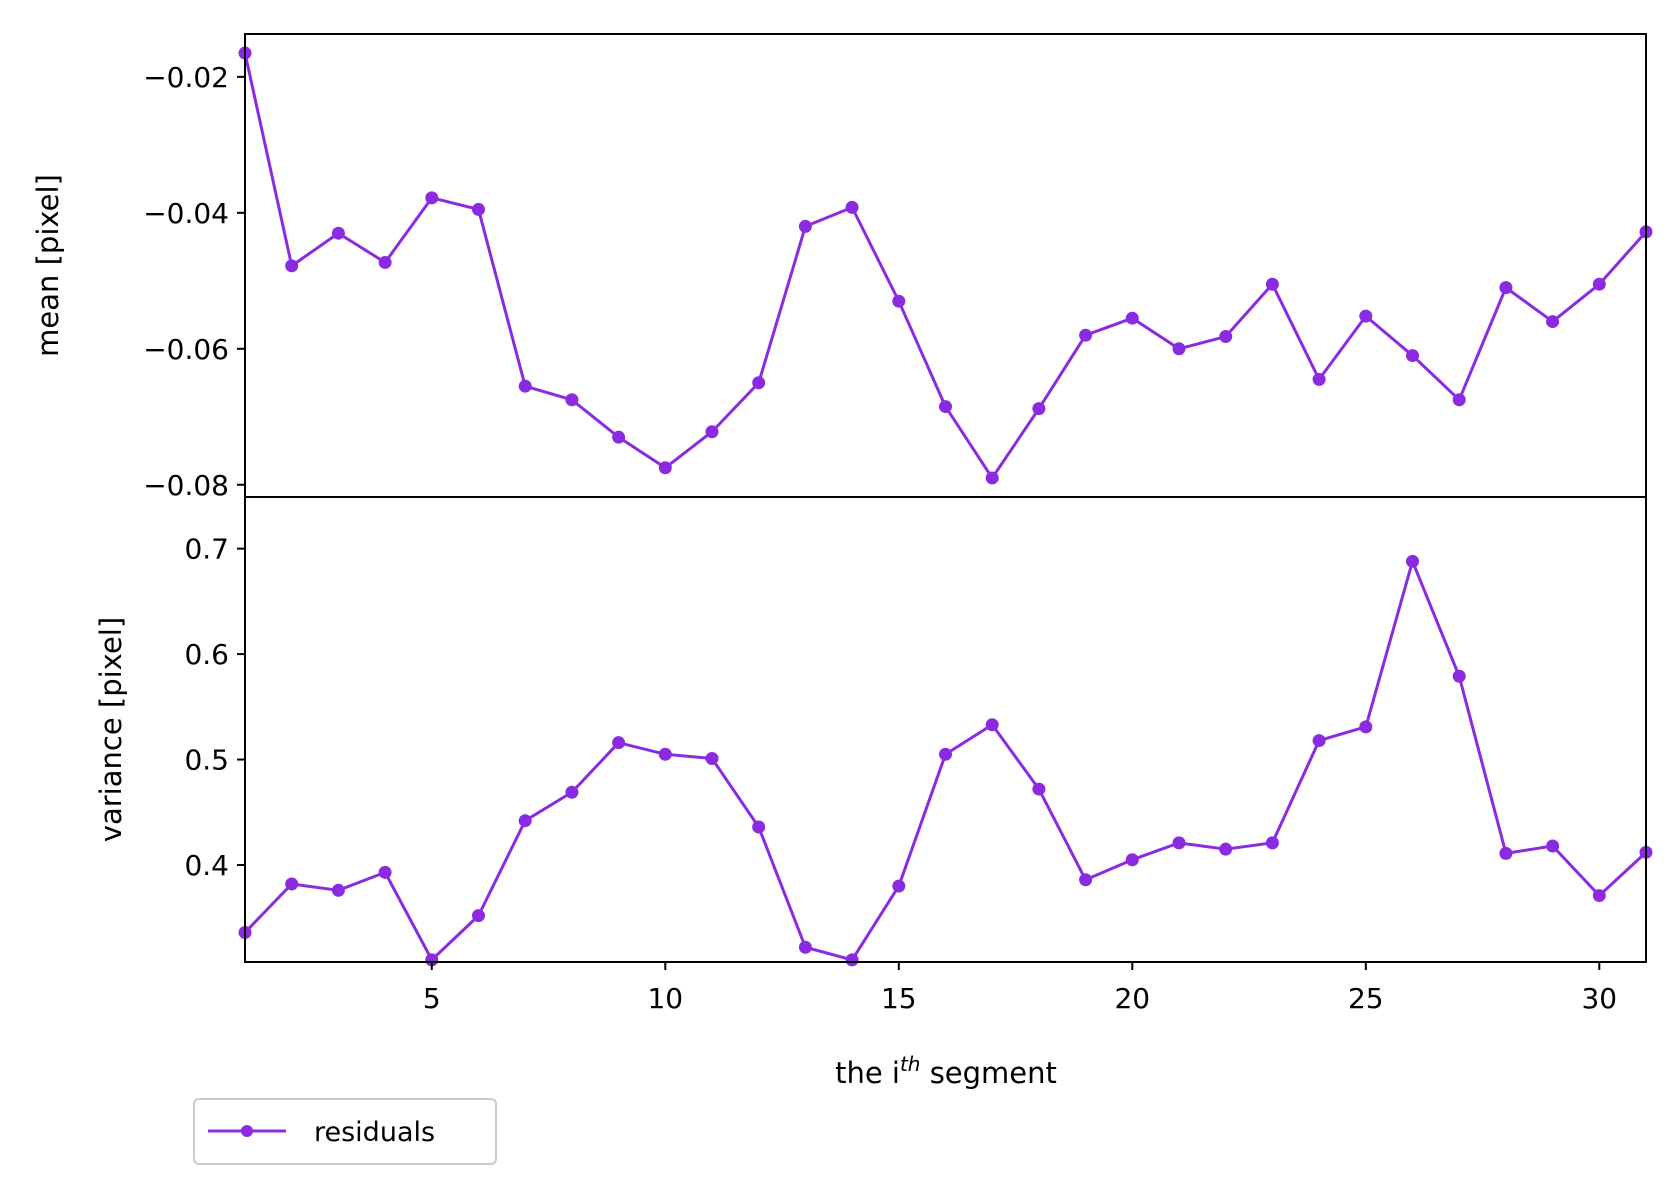 The width and height of the screenshot is (1672, 1190). I want to click on x-axis-label-sup: th, so click(910, 1064).